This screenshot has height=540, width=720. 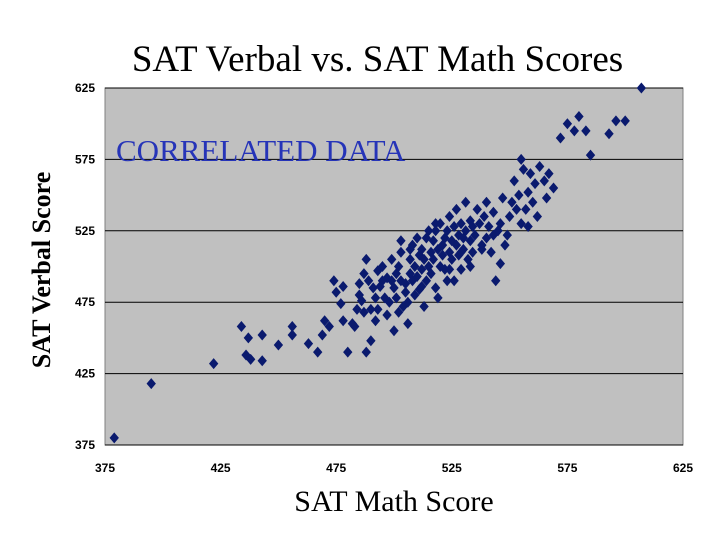 I want to click on x-tick-label: 625, so click(x=683, y=468).